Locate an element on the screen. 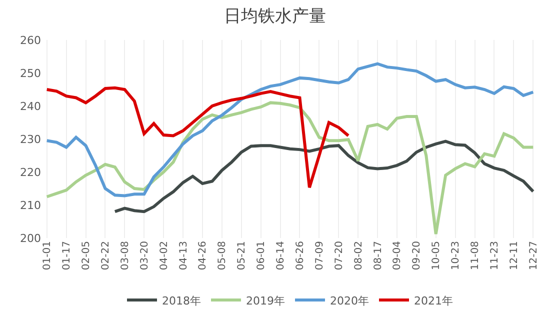  x-tick-label: 11-23 is located at coordinates (494, 255).